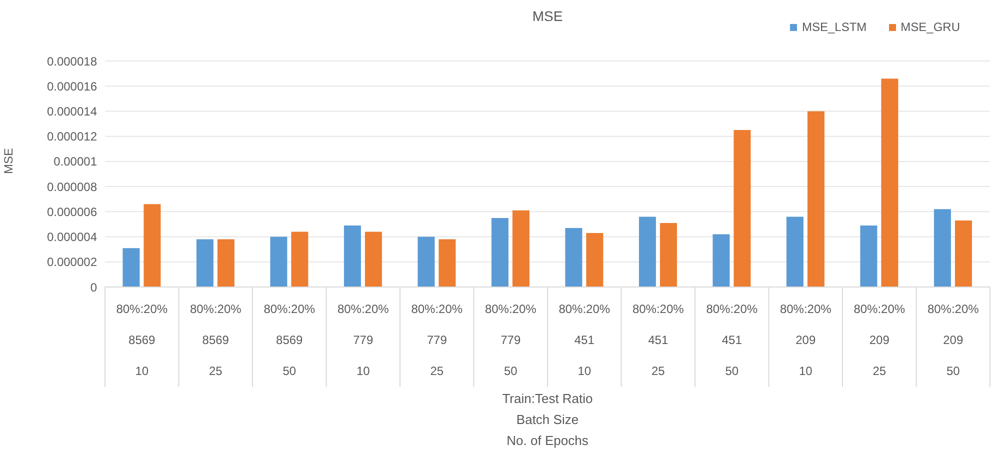  I want to click on y-axis-title: MSE, so click(8, 161).